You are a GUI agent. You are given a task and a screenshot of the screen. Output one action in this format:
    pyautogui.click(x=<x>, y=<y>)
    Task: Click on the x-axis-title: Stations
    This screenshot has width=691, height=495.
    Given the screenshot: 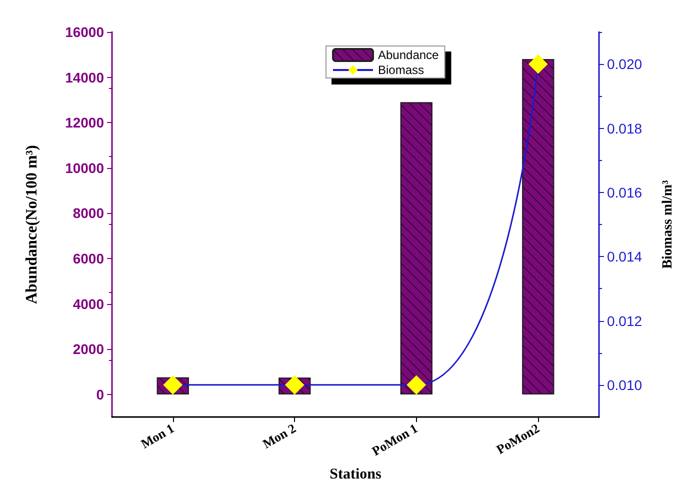 What is the action you would take?
    pyautogui.click(x=356, y=474)
    